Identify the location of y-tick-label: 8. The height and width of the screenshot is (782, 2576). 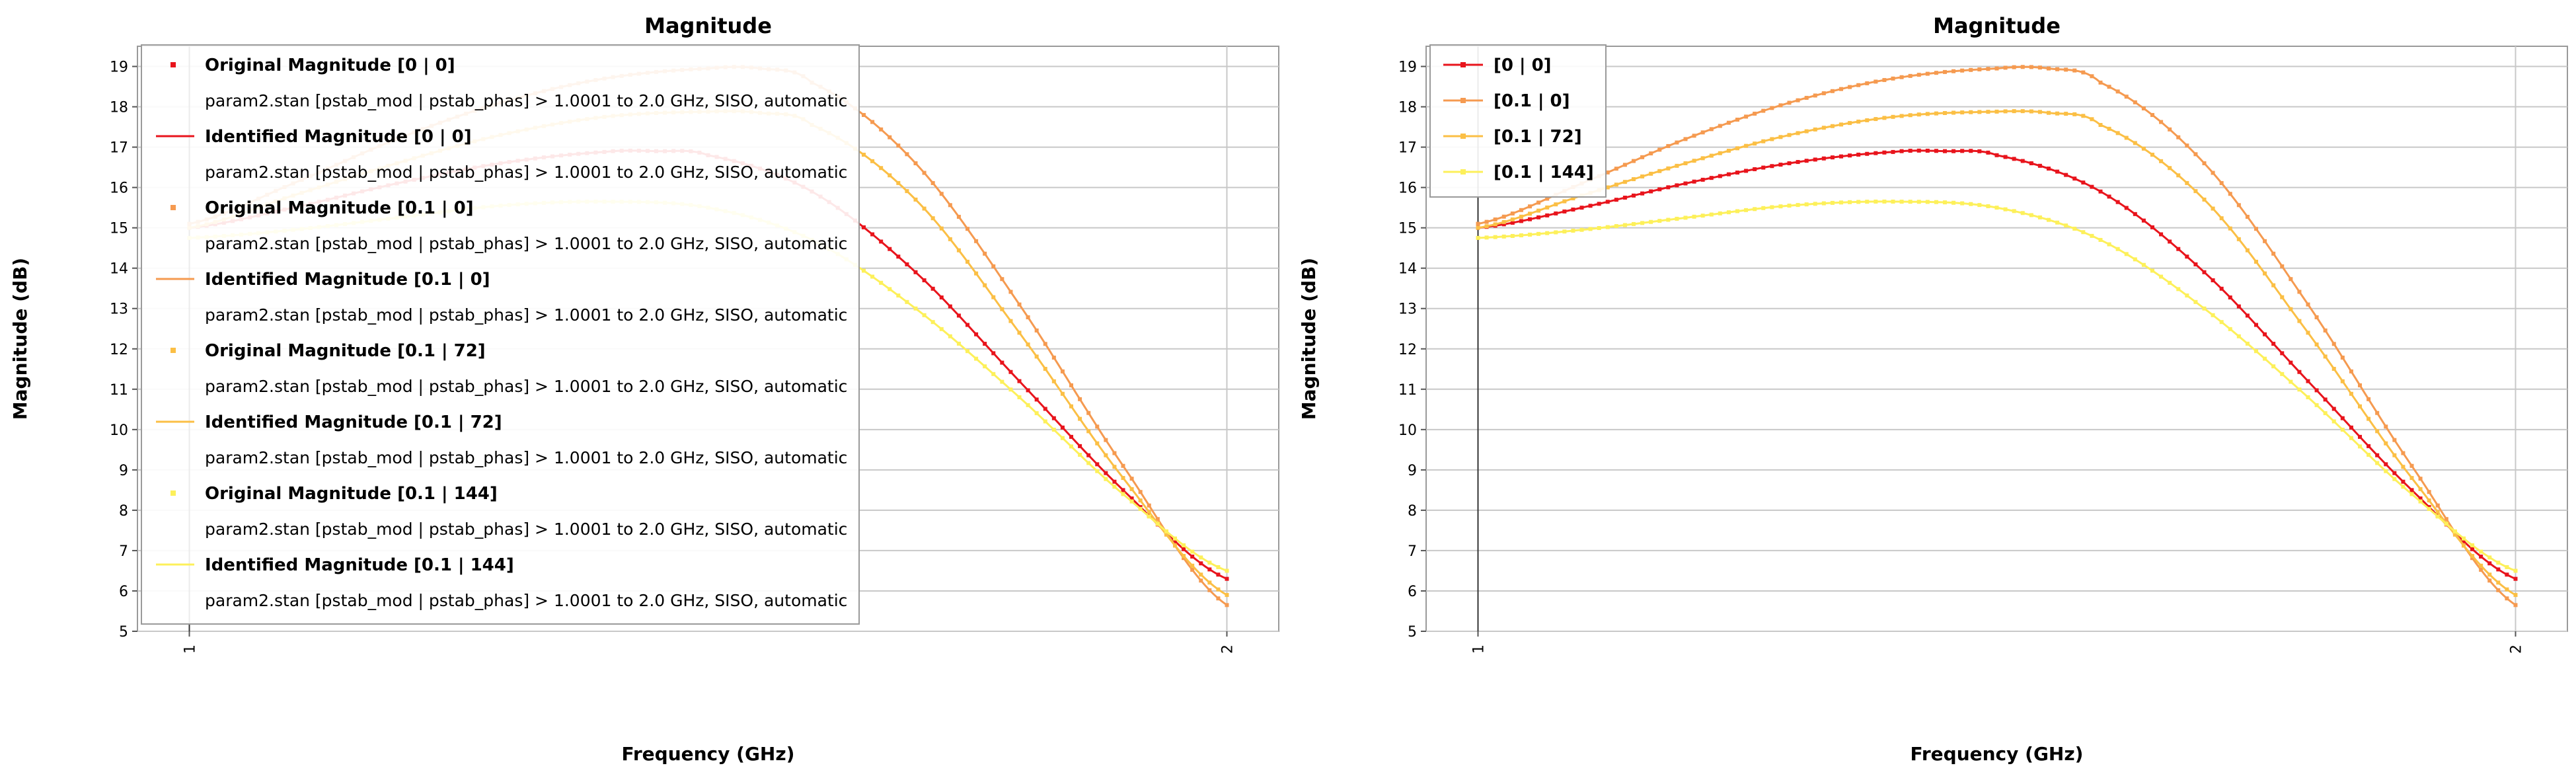
(124, 512).